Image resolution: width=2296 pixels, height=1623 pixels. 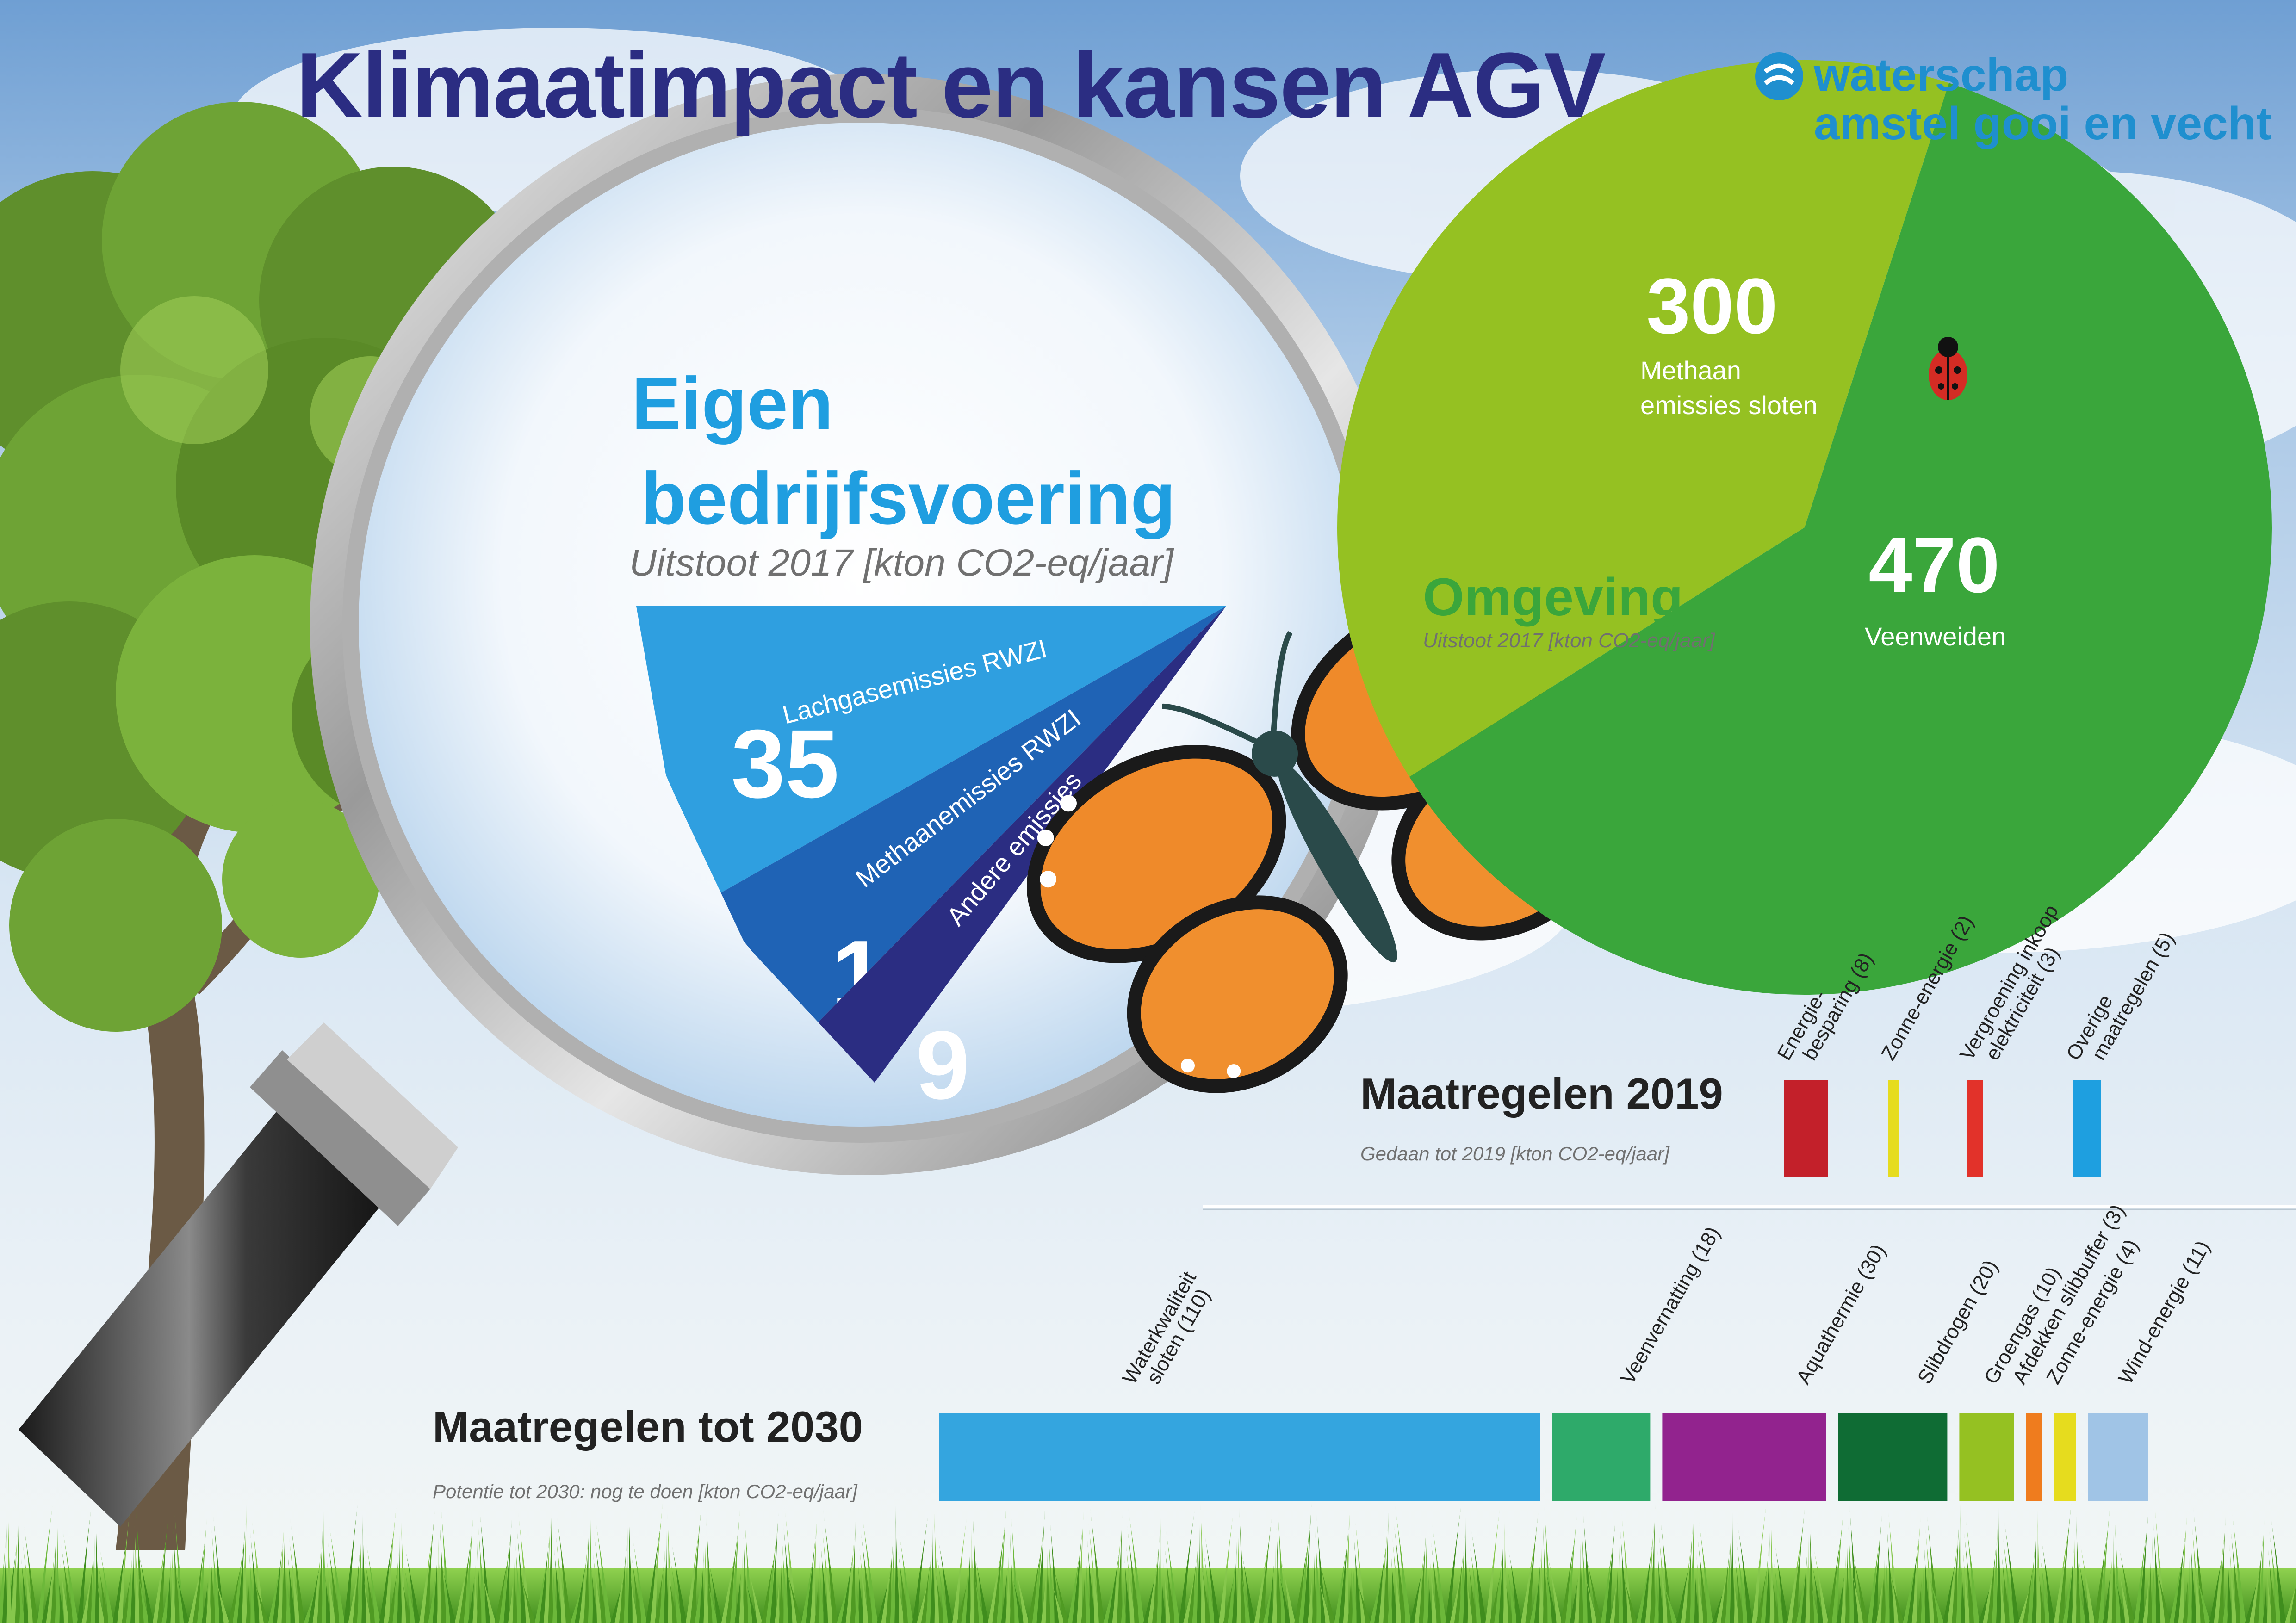 What do you see at coordinates (1671, 1305) in the screenshot?
I see `maatregel-2030-label: Veenvernatting (18)` at bounding box center [1671, 1305].